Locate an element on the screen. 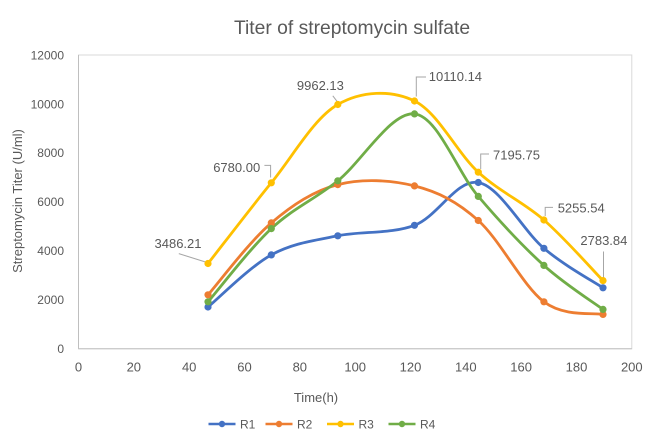 This screenshot has height=443, width=650. svg-text: 160 is located at coordinates (521, 367).